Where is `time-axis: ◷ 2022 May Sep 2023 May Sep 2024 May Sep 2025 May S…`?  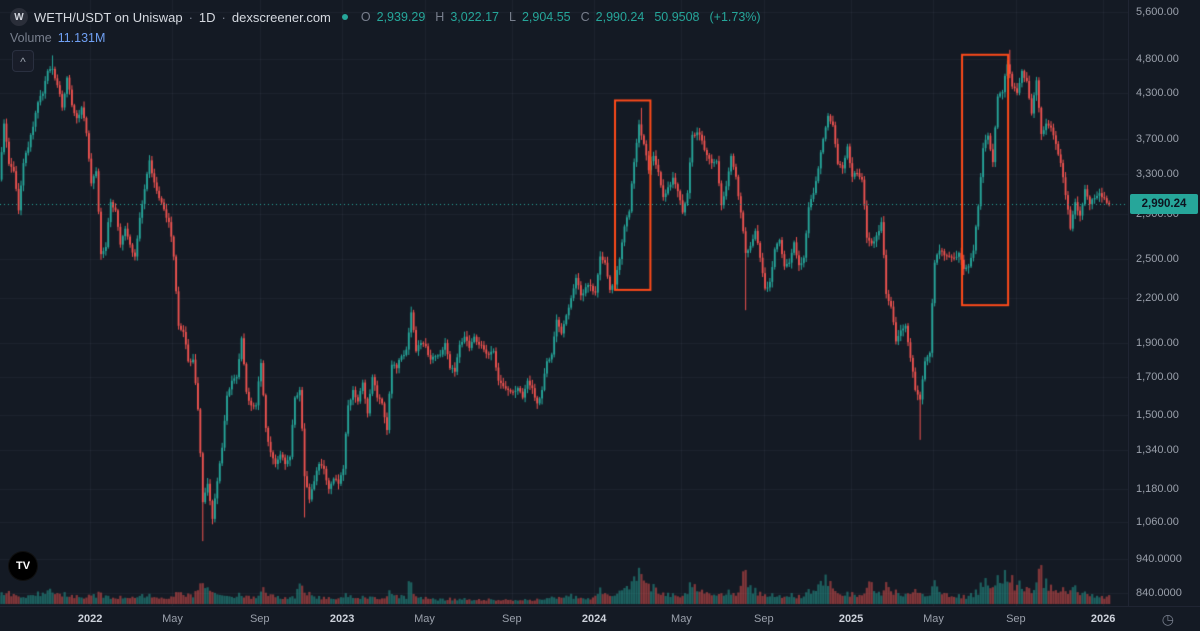 time-axis: ◷ 2022 May Sep 2023 May Sep 2024 May Sep 2025 May S… is located at coordinates (600, 618).